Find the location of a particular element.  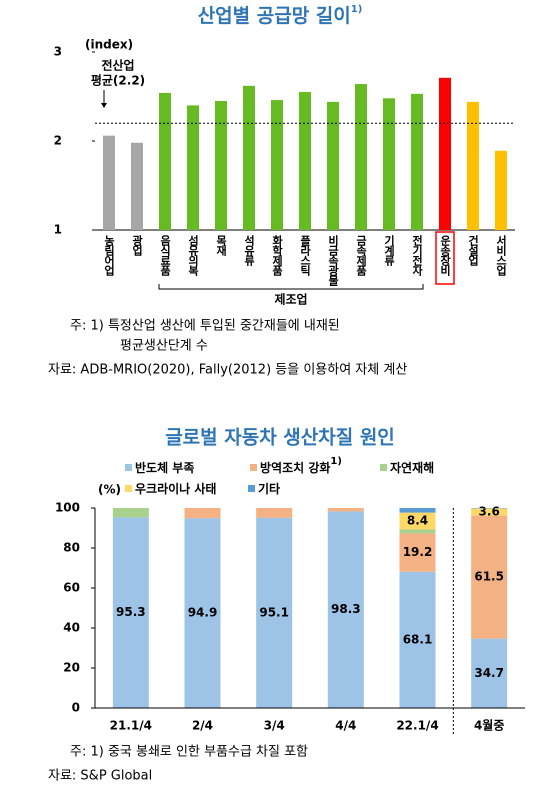

x-tick-label: 석유류 is located at coordinates (249, 250).